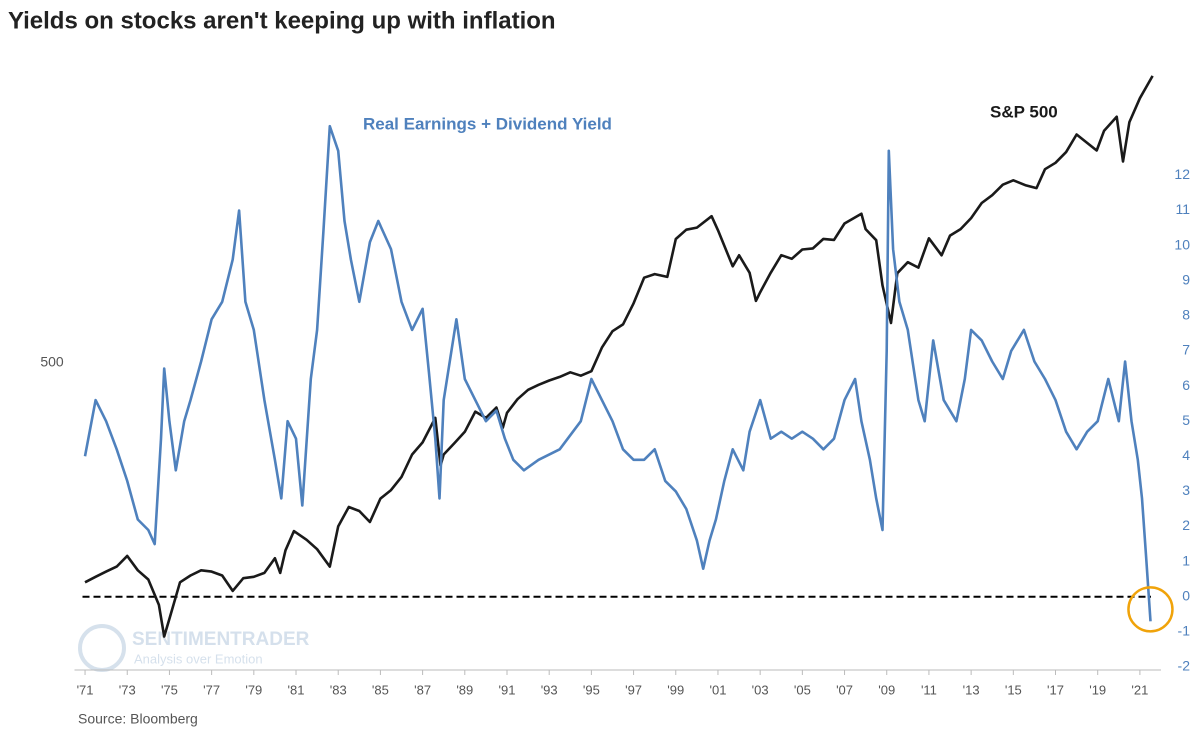 The width and height of the screenshot is (1200, 744). I want to click on y2-tick-label: -2, so click(1184, 666).